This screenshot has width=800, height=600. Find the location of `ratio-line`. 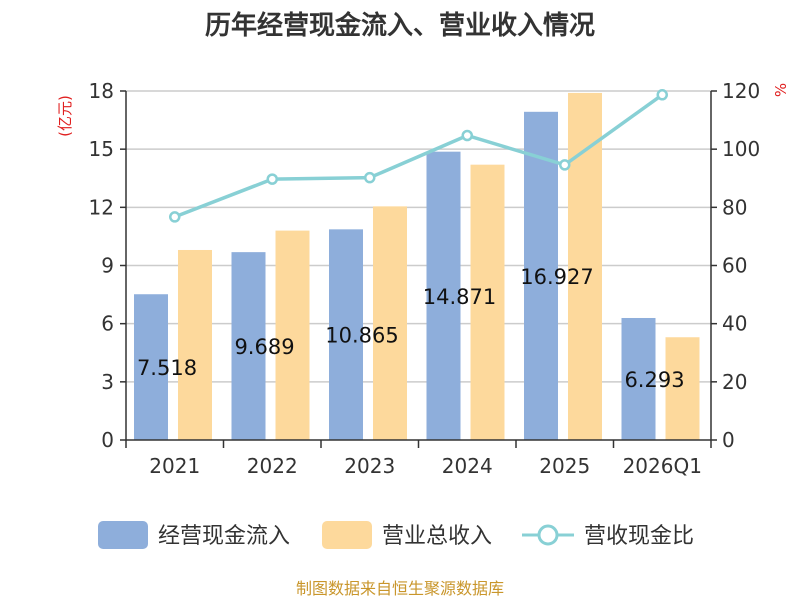

ratio-line is located at coordinates (418, 156).